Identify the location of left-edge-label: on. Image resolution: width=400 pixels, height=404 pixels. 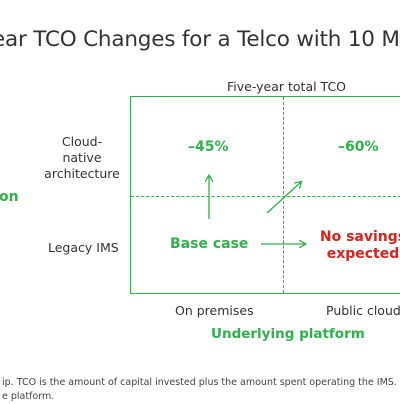
(9, 197).